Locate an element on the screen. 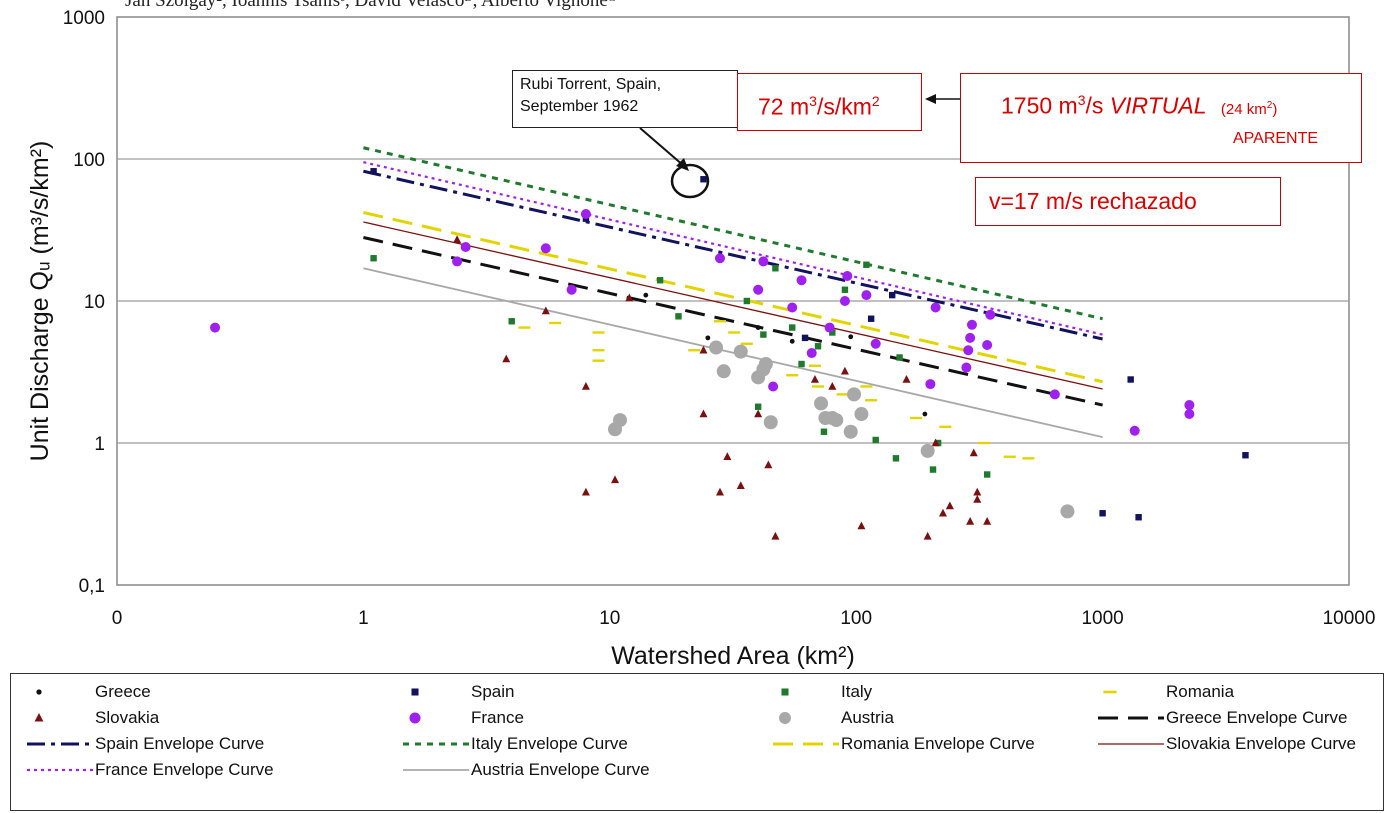  y-axis-label: Unit Discharge Qᵤ (m³/s/km²) is located at coordinates (40, 301).